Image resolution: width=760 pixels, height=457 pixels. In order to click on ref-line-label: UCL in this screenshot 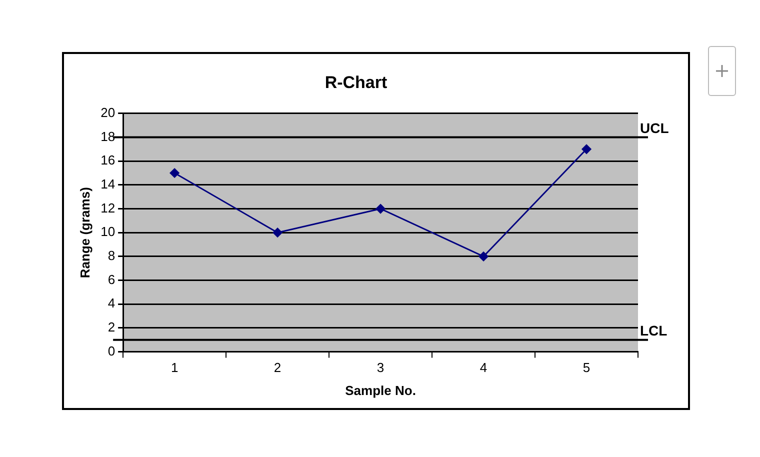, I will do `click(655, 128)`.